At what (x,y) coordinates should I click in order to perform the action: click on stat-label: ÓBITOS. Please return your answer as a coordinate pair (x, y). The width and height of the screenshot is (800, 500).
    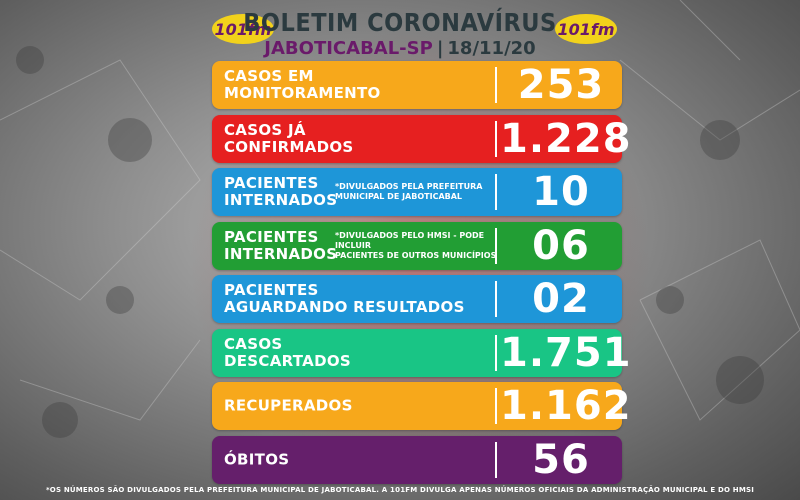
    Looking at the image, I should click on (257, 459).